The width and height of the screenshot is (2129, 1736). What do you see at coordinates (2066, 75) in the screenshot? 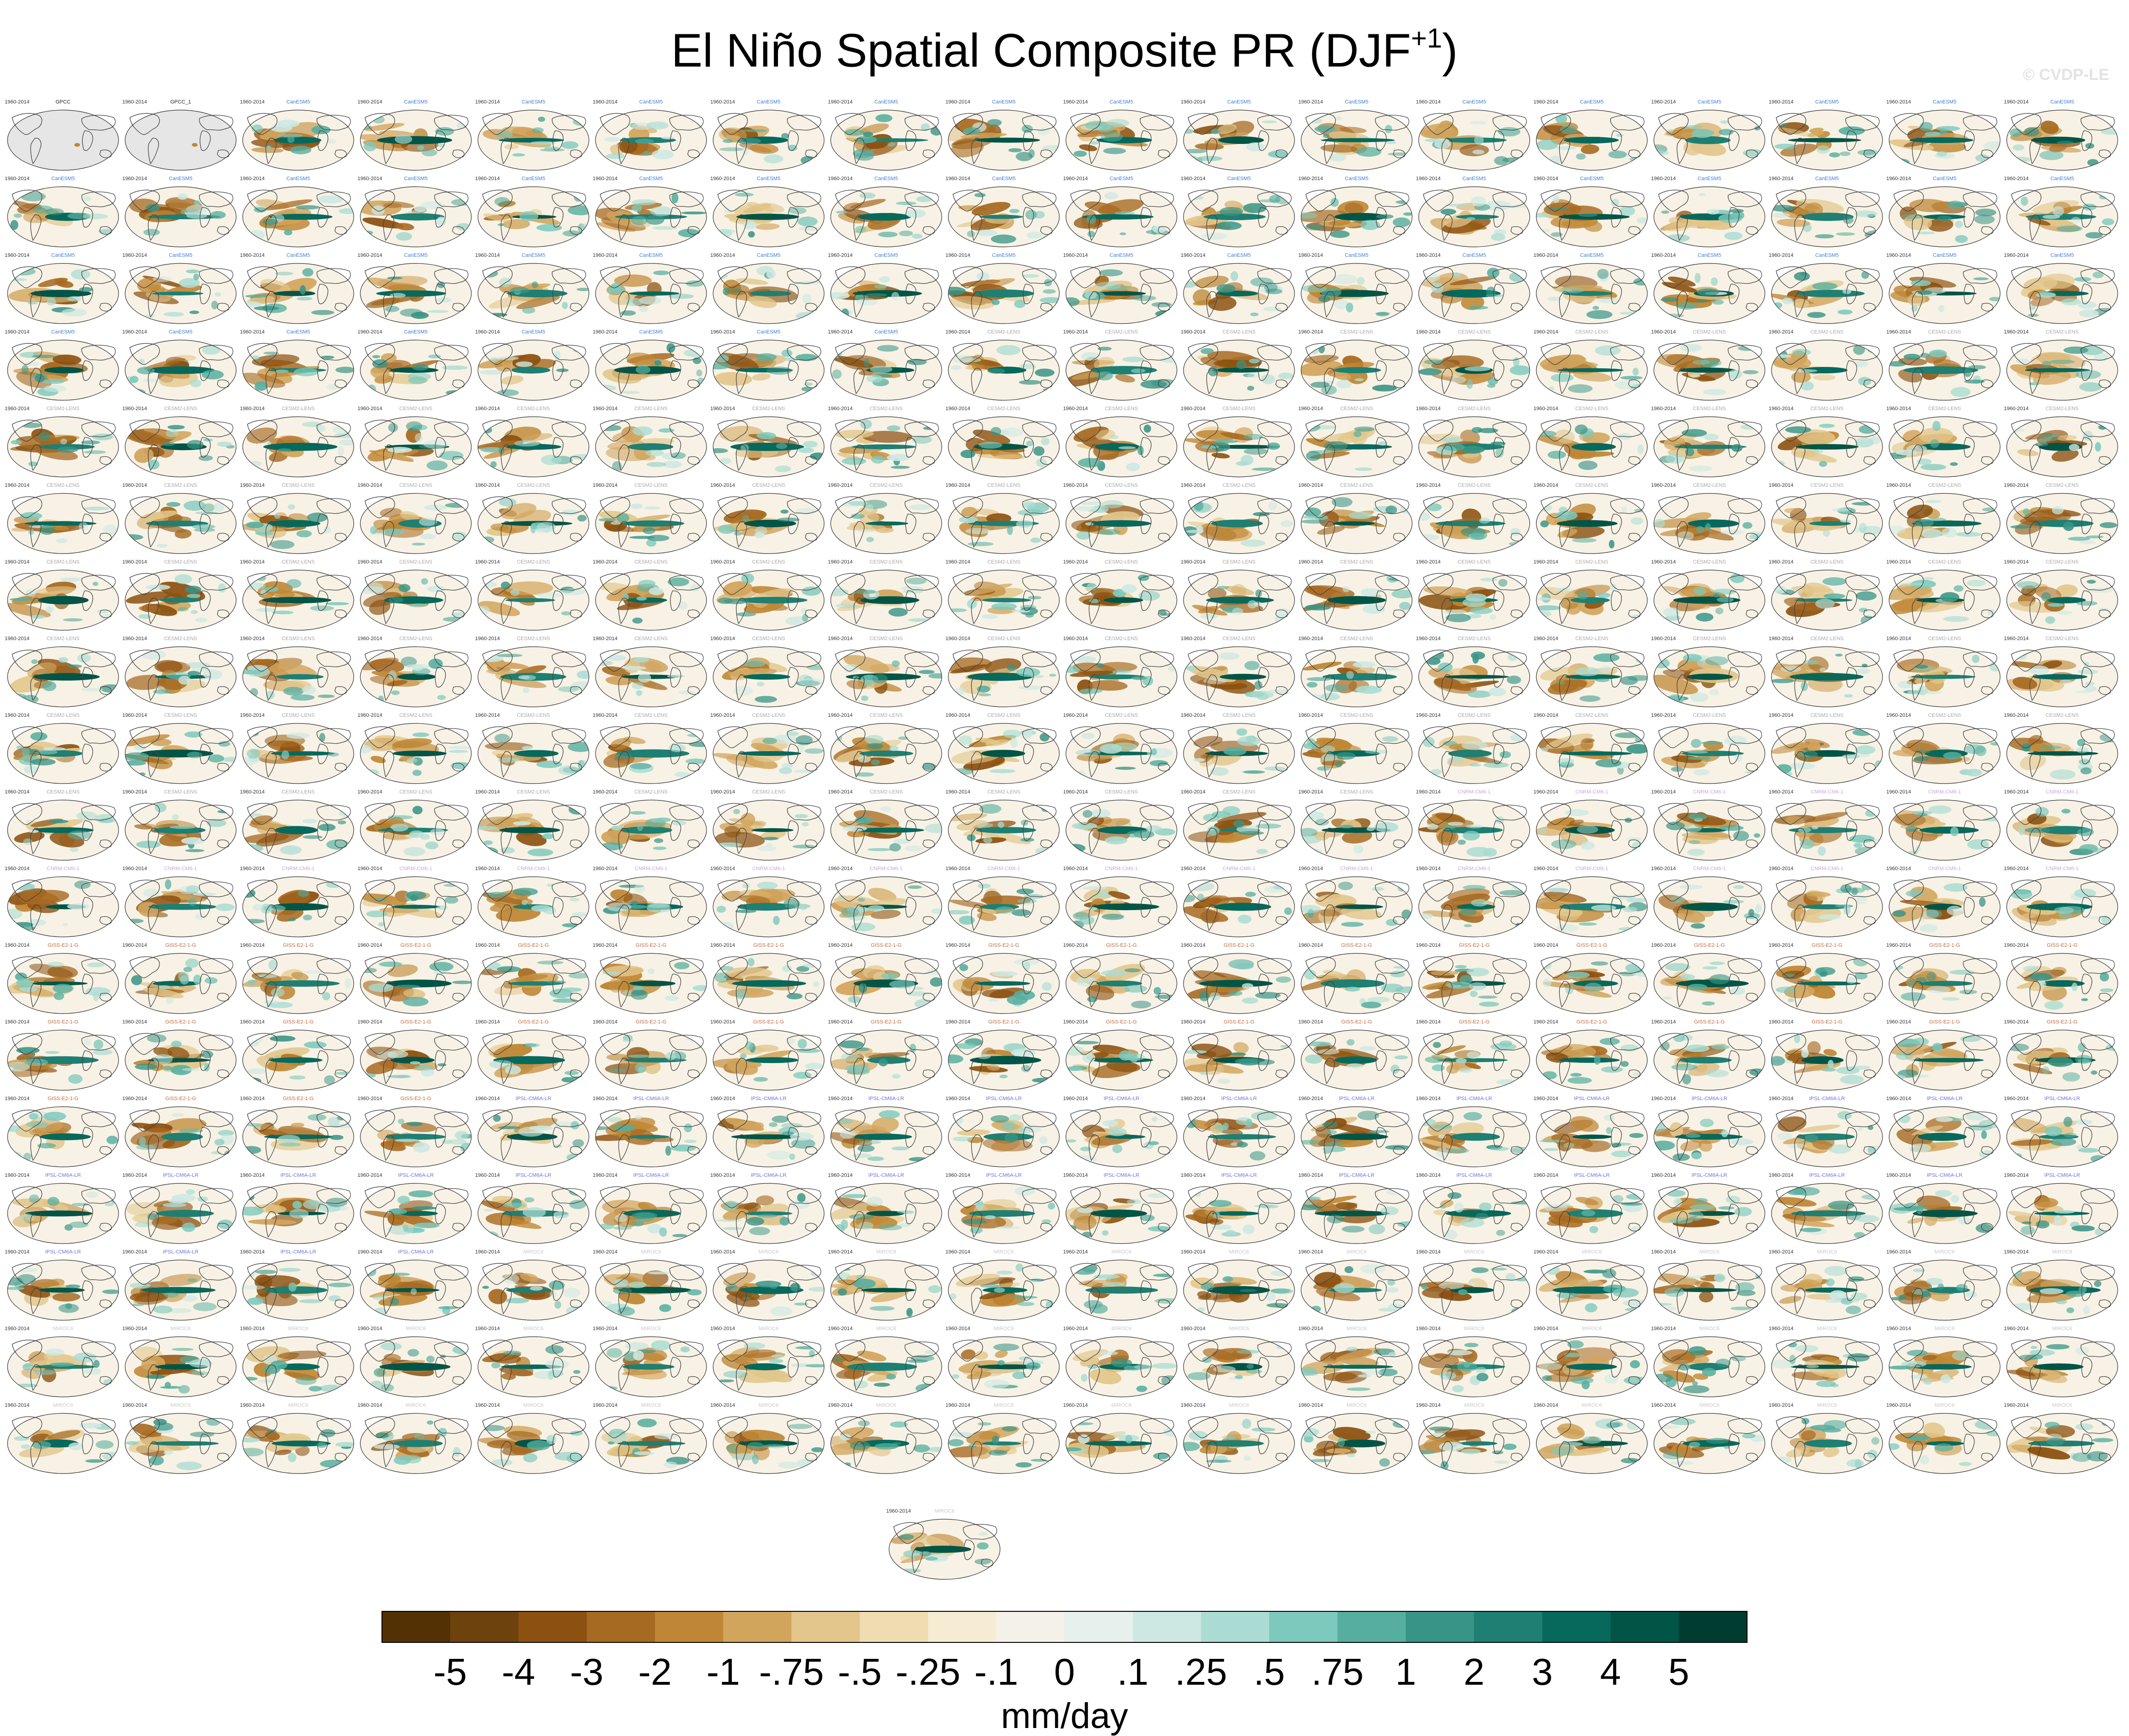
I see `copyright-label: © CVDP-LE` at bounding box center [2066, 75].